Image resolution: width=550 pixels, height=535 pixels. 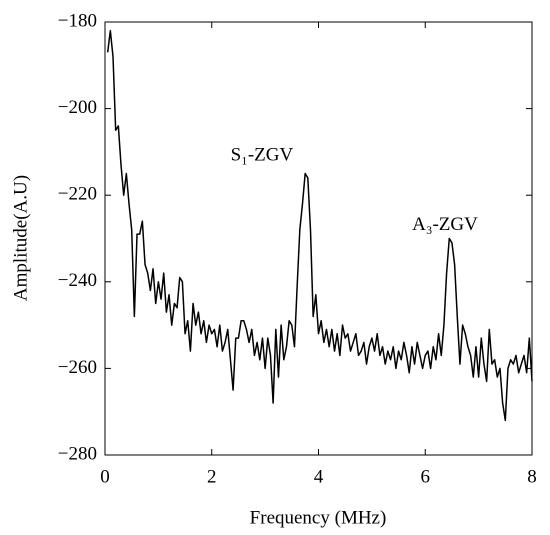 I want to click on x-tick-label: 8, so click(x=532, y=476).